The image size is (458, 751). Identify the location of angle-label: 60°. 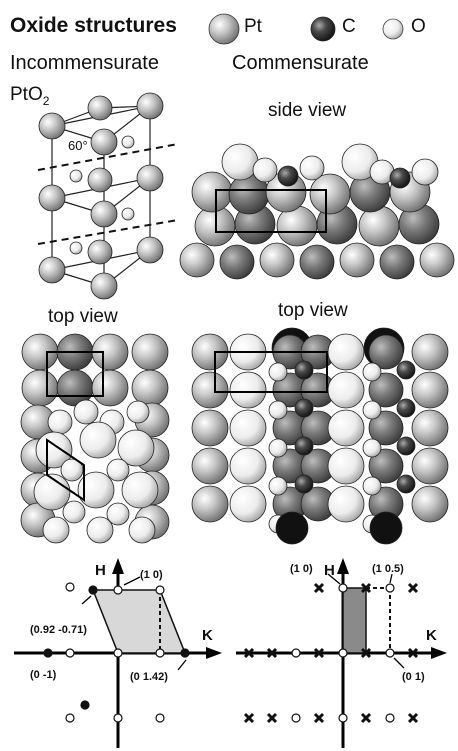
(78, 145).